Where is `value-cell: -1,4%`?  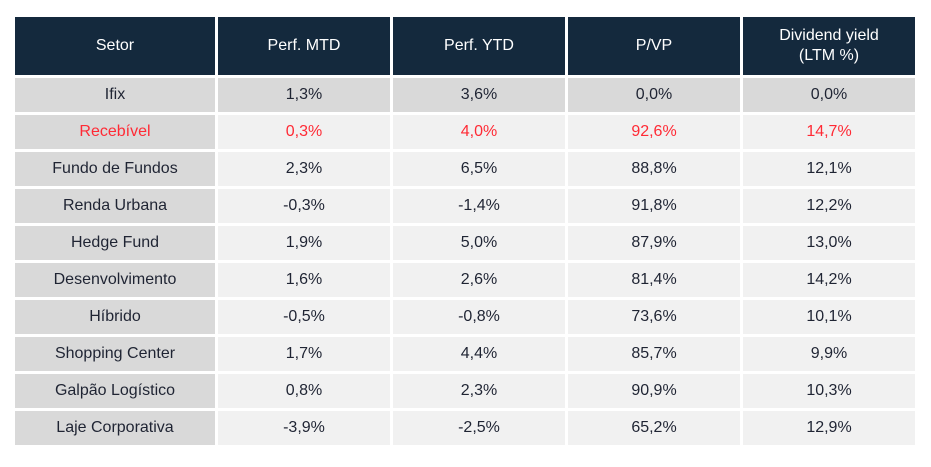 value-cell: -1,4% is located at coordinates (479, 206).